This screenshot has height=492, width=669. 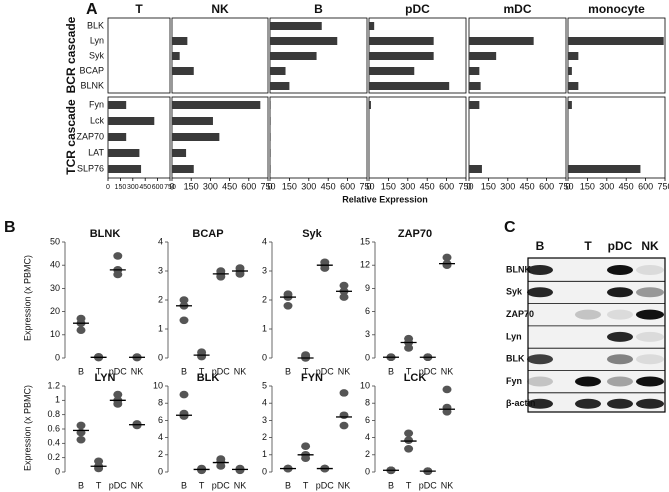 I want to click on x-tick-label: 600, so click(x=248, y=186).